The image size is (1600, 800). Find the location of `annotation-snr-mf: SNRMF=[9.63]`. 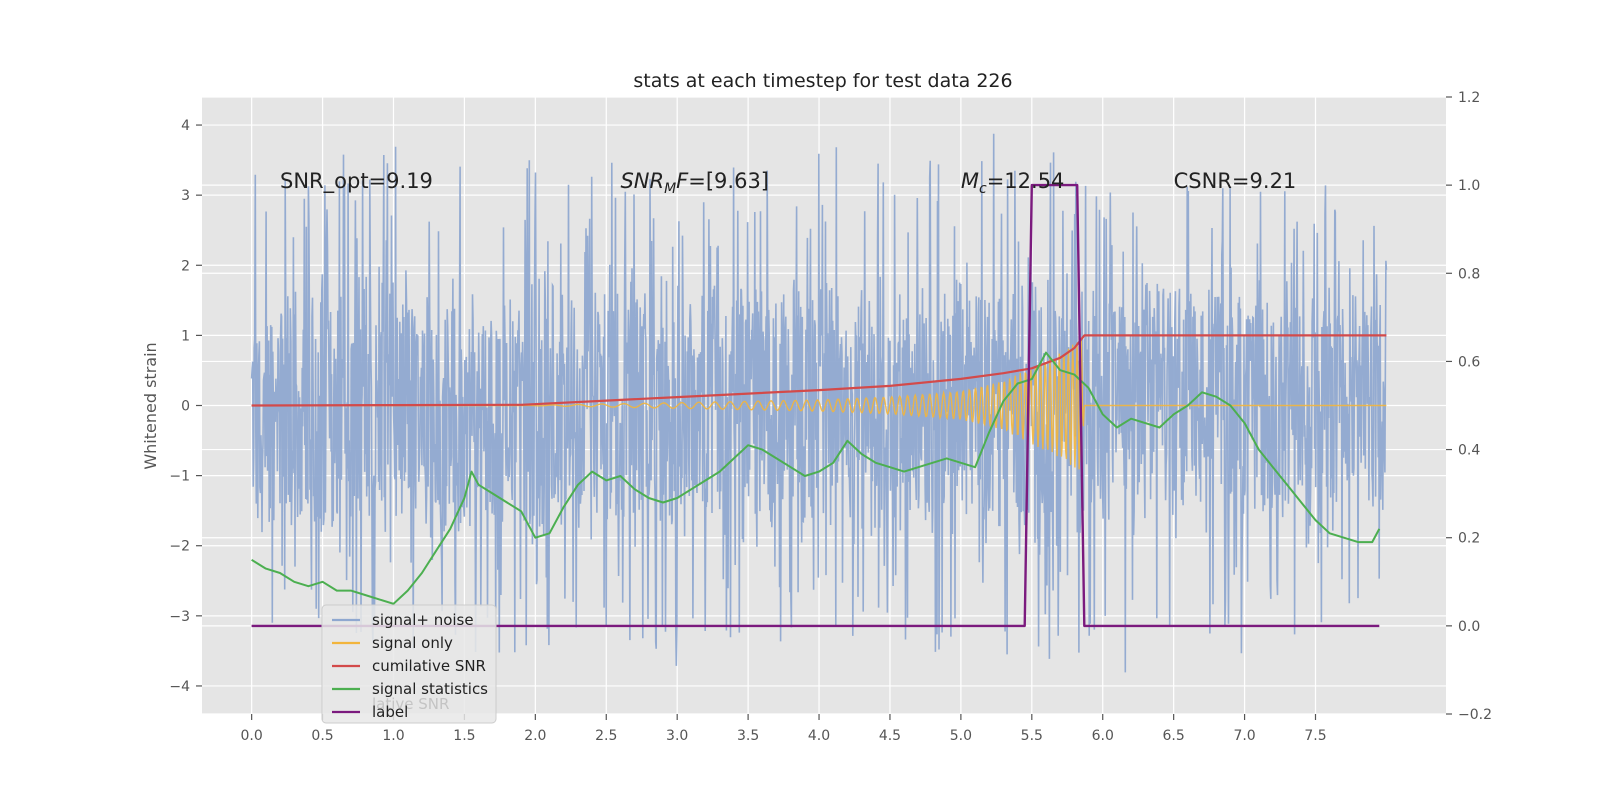

annotation-snr-mf: SNRMF=[9.63] is located at coordinates (694, 183).